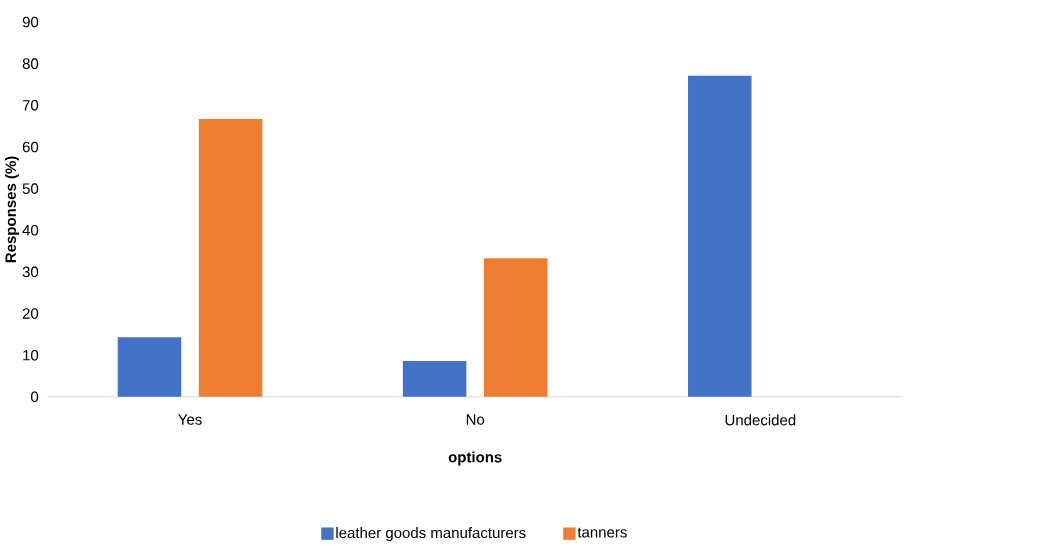 The height and width of the screenshot is (546, 1049). What do you see at coordinates (30, 313) in the screenshot?
I see `y-tick-label: 20` at bounding box center [30, 313].